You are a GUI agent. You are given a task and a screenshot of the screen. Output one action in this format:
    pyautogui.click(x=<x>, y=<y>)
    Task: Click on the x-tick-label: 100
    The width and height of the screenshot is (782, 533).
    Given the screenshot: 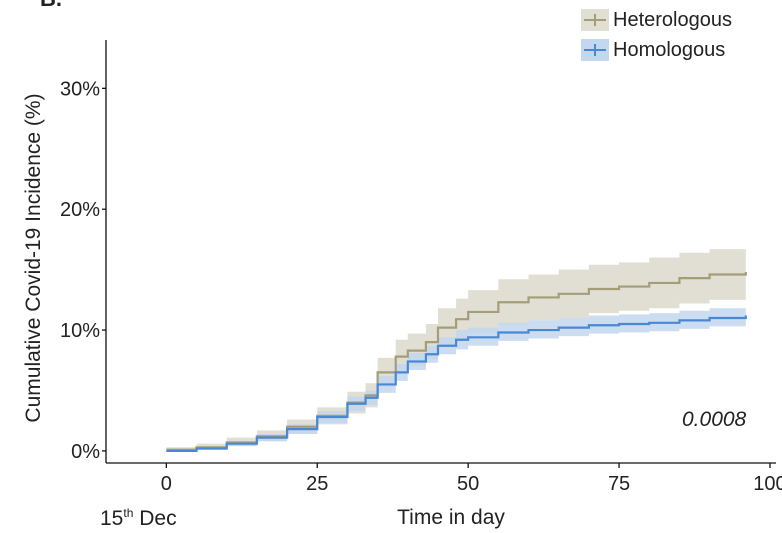 What is the action you would take?
    pyautogui.click(x=767, y=484)
    